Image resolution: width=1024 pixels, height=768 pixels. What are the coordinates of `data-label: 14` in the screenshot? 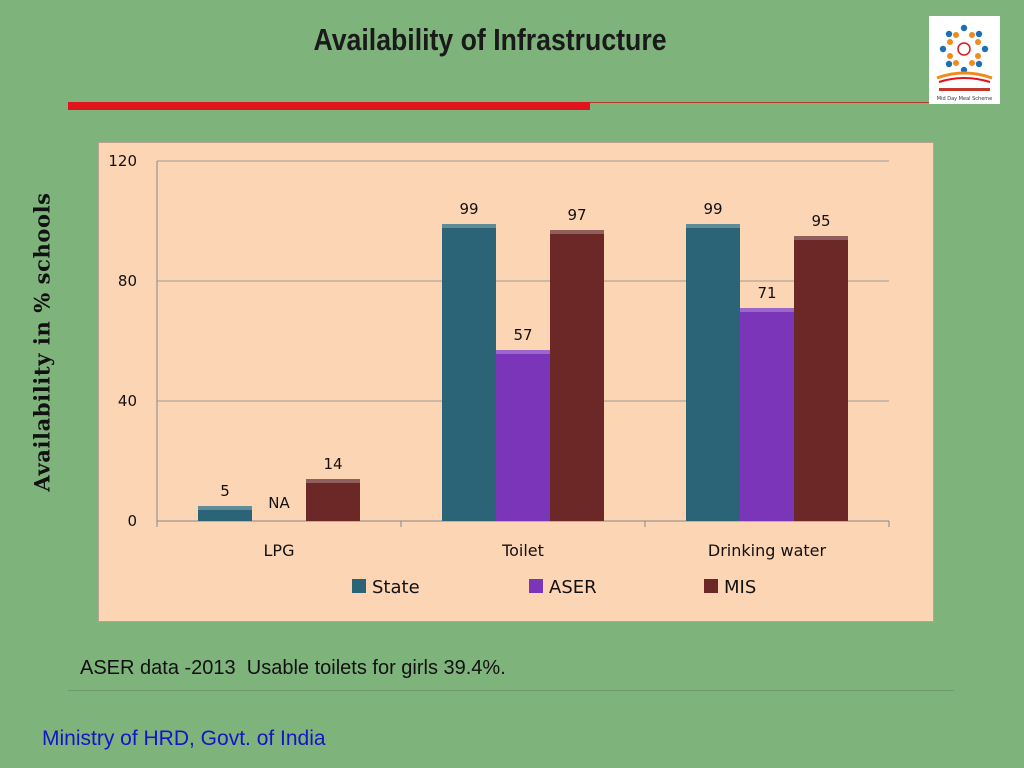 It's located at (332, 464).